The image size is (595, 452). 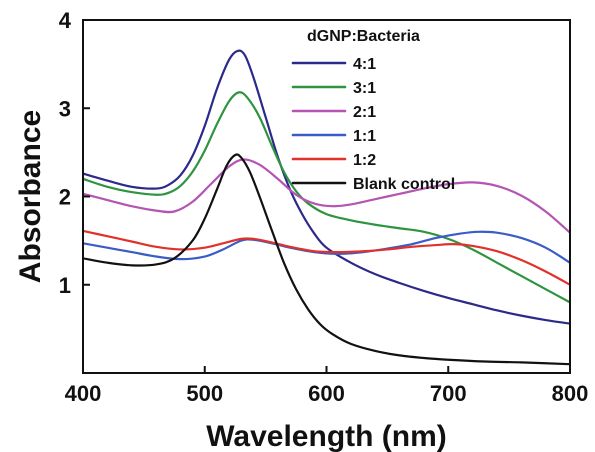 What do you see at coordinates (74, 153) in the screenshot?
I see `y-axis: 1 2 3 4` at bounding box center [74, 153].